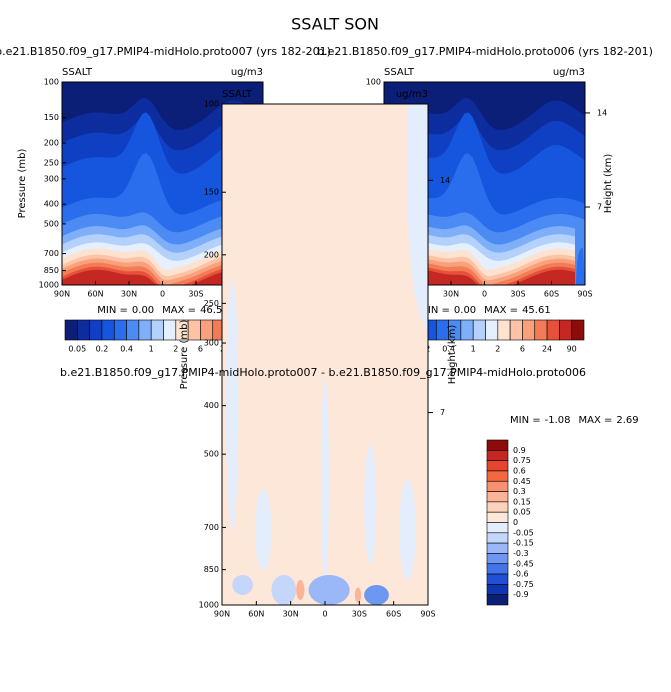 The image size is (671, 692). What do you see at coordinates (522, 460) in the screenshot?
I see `colorbar-label: 0.75` at bounding box center [522, 460].